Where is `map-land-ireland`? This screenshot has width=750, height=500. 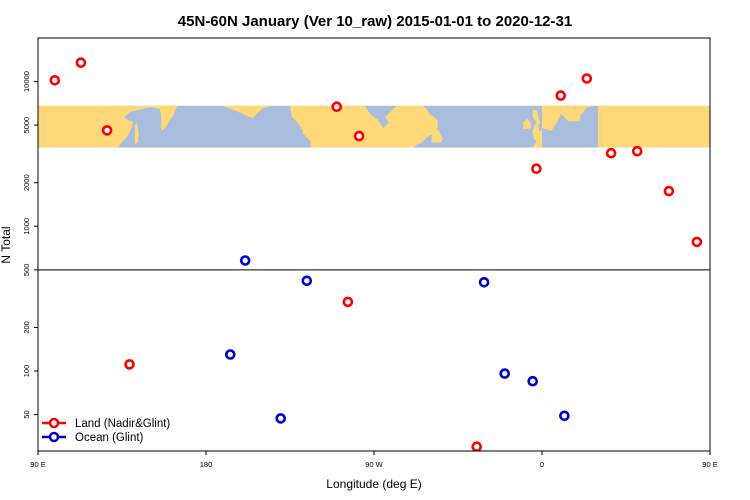
map-land-ireland is located at coordinates (527, 124).